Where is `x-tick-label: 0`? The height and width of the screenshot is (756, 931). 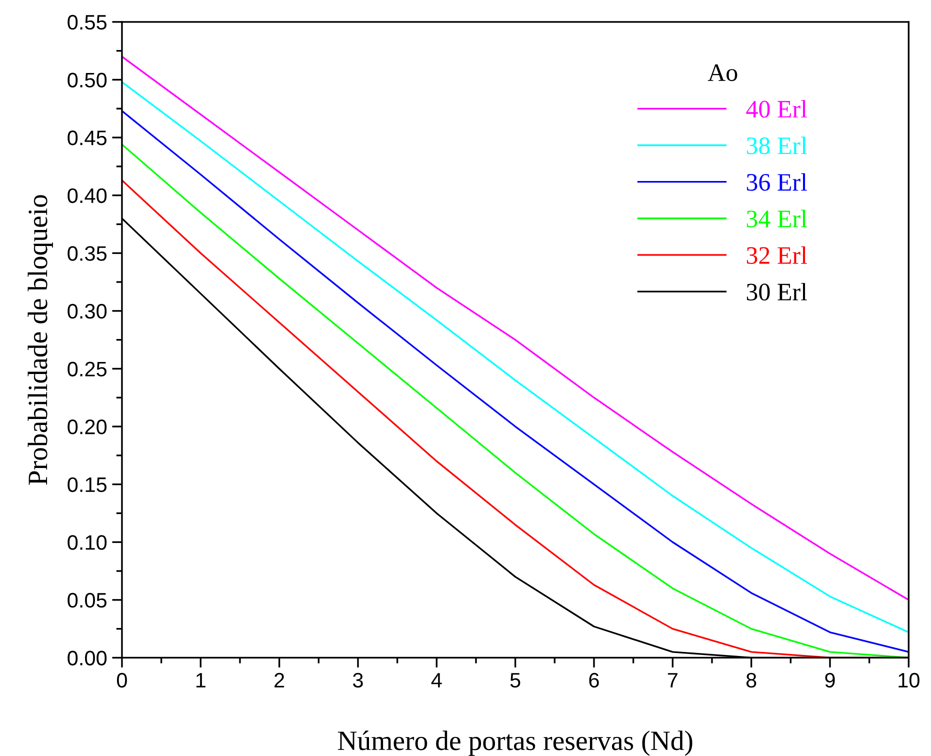
x-tick-label: 0 is located at coordinates (121, 680).